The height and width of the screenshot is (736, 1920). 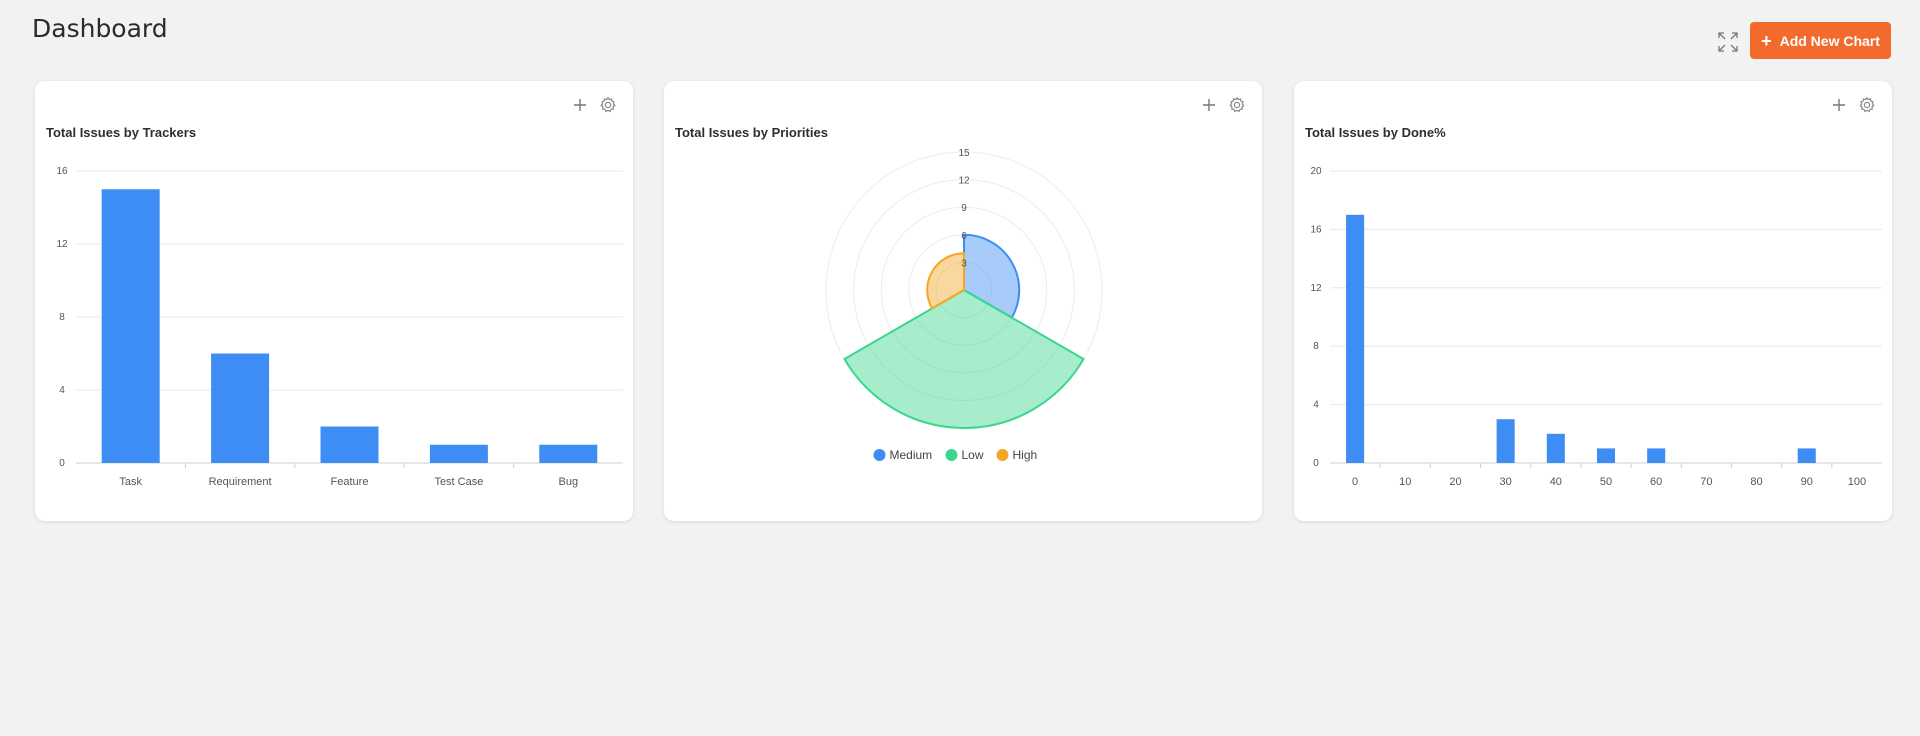 I want to click on legend-item-low: Low, so click(x=973, y=455).